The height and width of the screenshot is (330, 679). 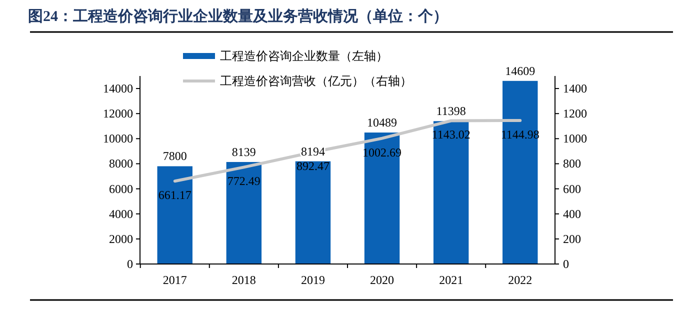 I want to click on y2-tick-label: 1200, so click(x=575, y=113).